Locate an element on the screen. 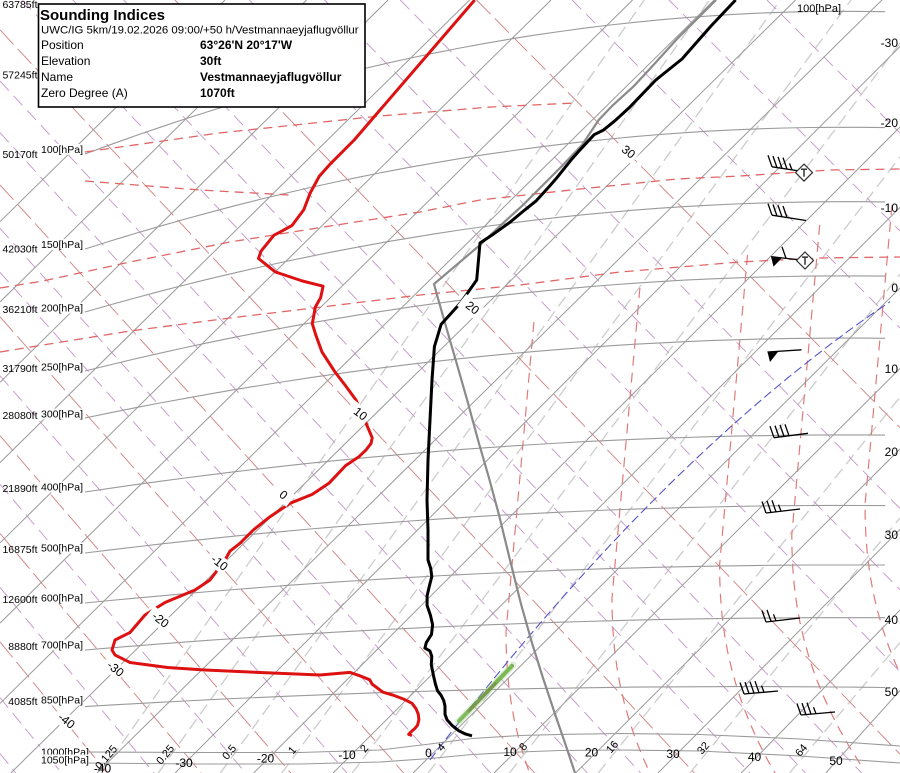 This screenshot has height=773, width=900. svg-text: 250[hPa] is located at coordinates (62, 368).